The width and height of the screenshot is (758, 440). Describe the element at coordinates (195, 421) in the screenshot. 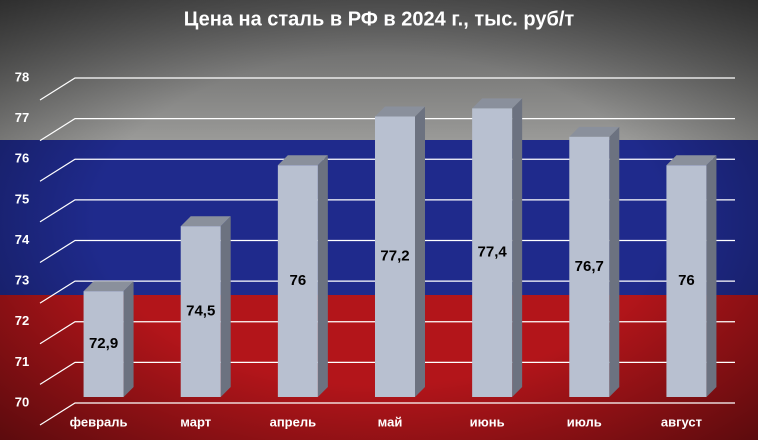

I see `x-tick-label: март` at that location.